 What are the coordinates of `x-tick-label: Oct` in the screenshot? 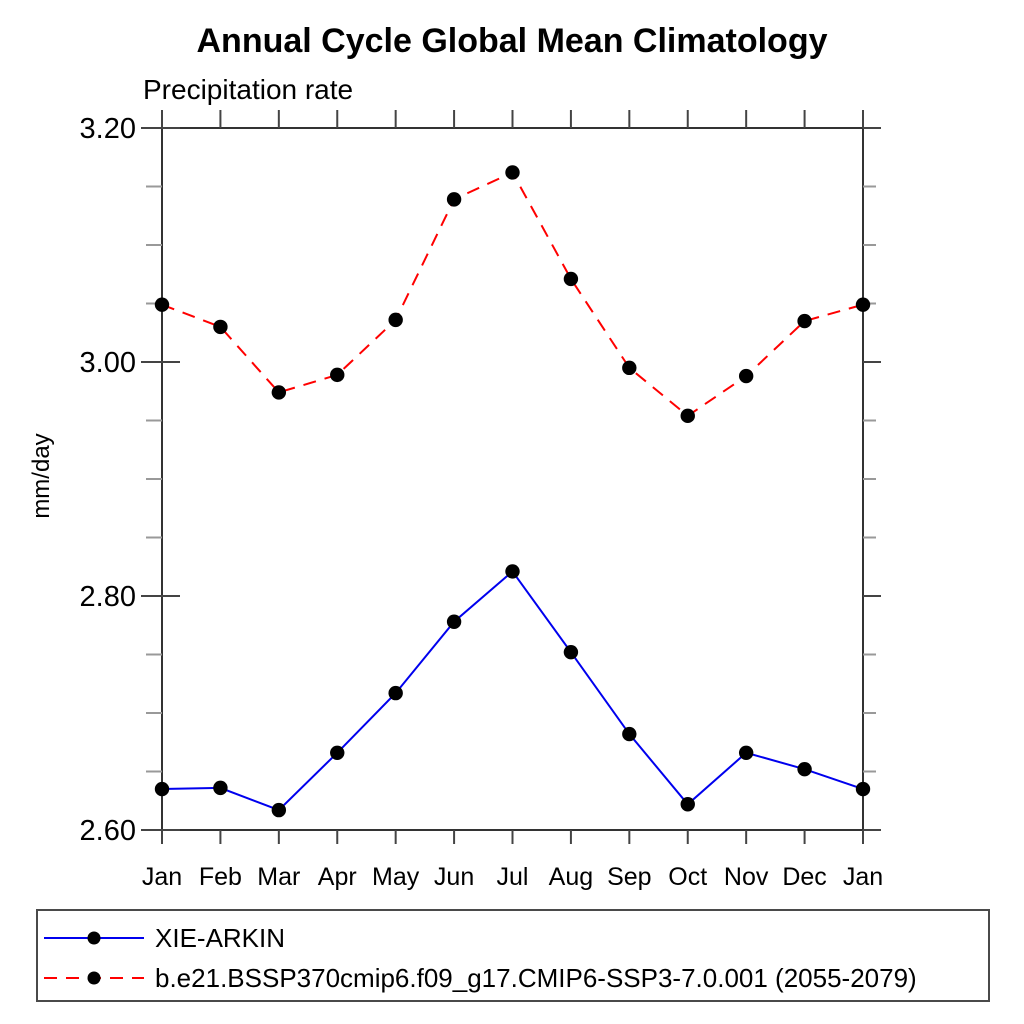 It's located at (687, 877).